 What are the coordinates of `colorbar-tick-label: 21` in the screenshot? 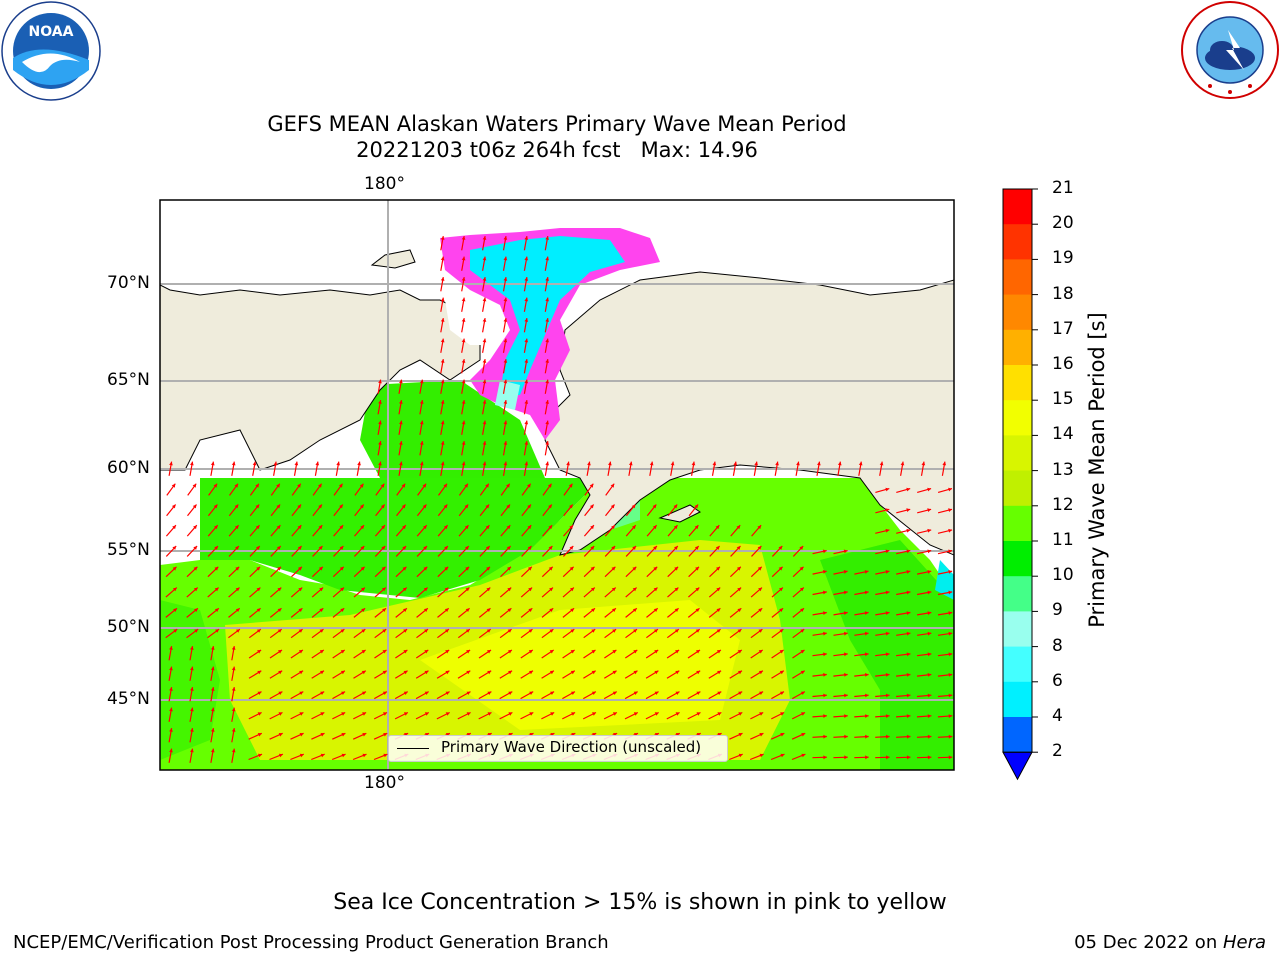 It's located at (1063, 188).